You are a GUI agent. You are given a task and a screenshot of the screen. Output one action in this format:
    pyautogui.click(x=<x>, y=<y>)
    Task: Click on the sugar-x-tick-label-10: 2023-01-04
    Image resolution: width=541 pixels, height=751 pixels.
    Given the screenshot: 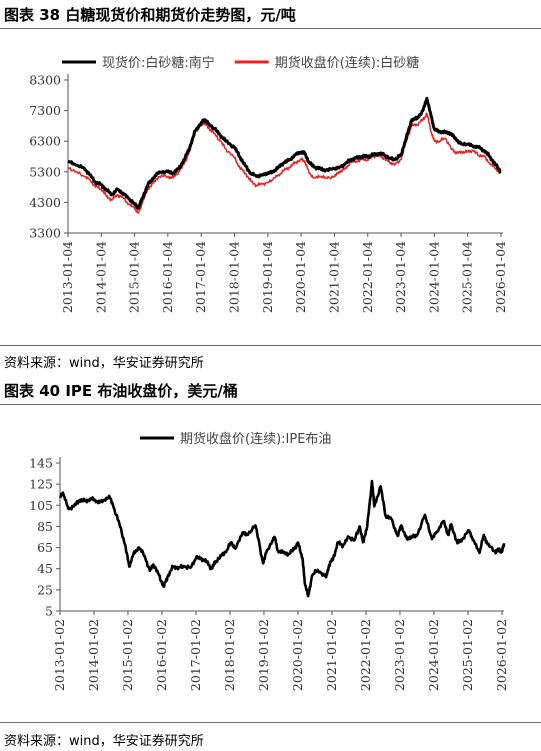 What is the action you would take?
    pyautogui.click(x=400, y=277)
    